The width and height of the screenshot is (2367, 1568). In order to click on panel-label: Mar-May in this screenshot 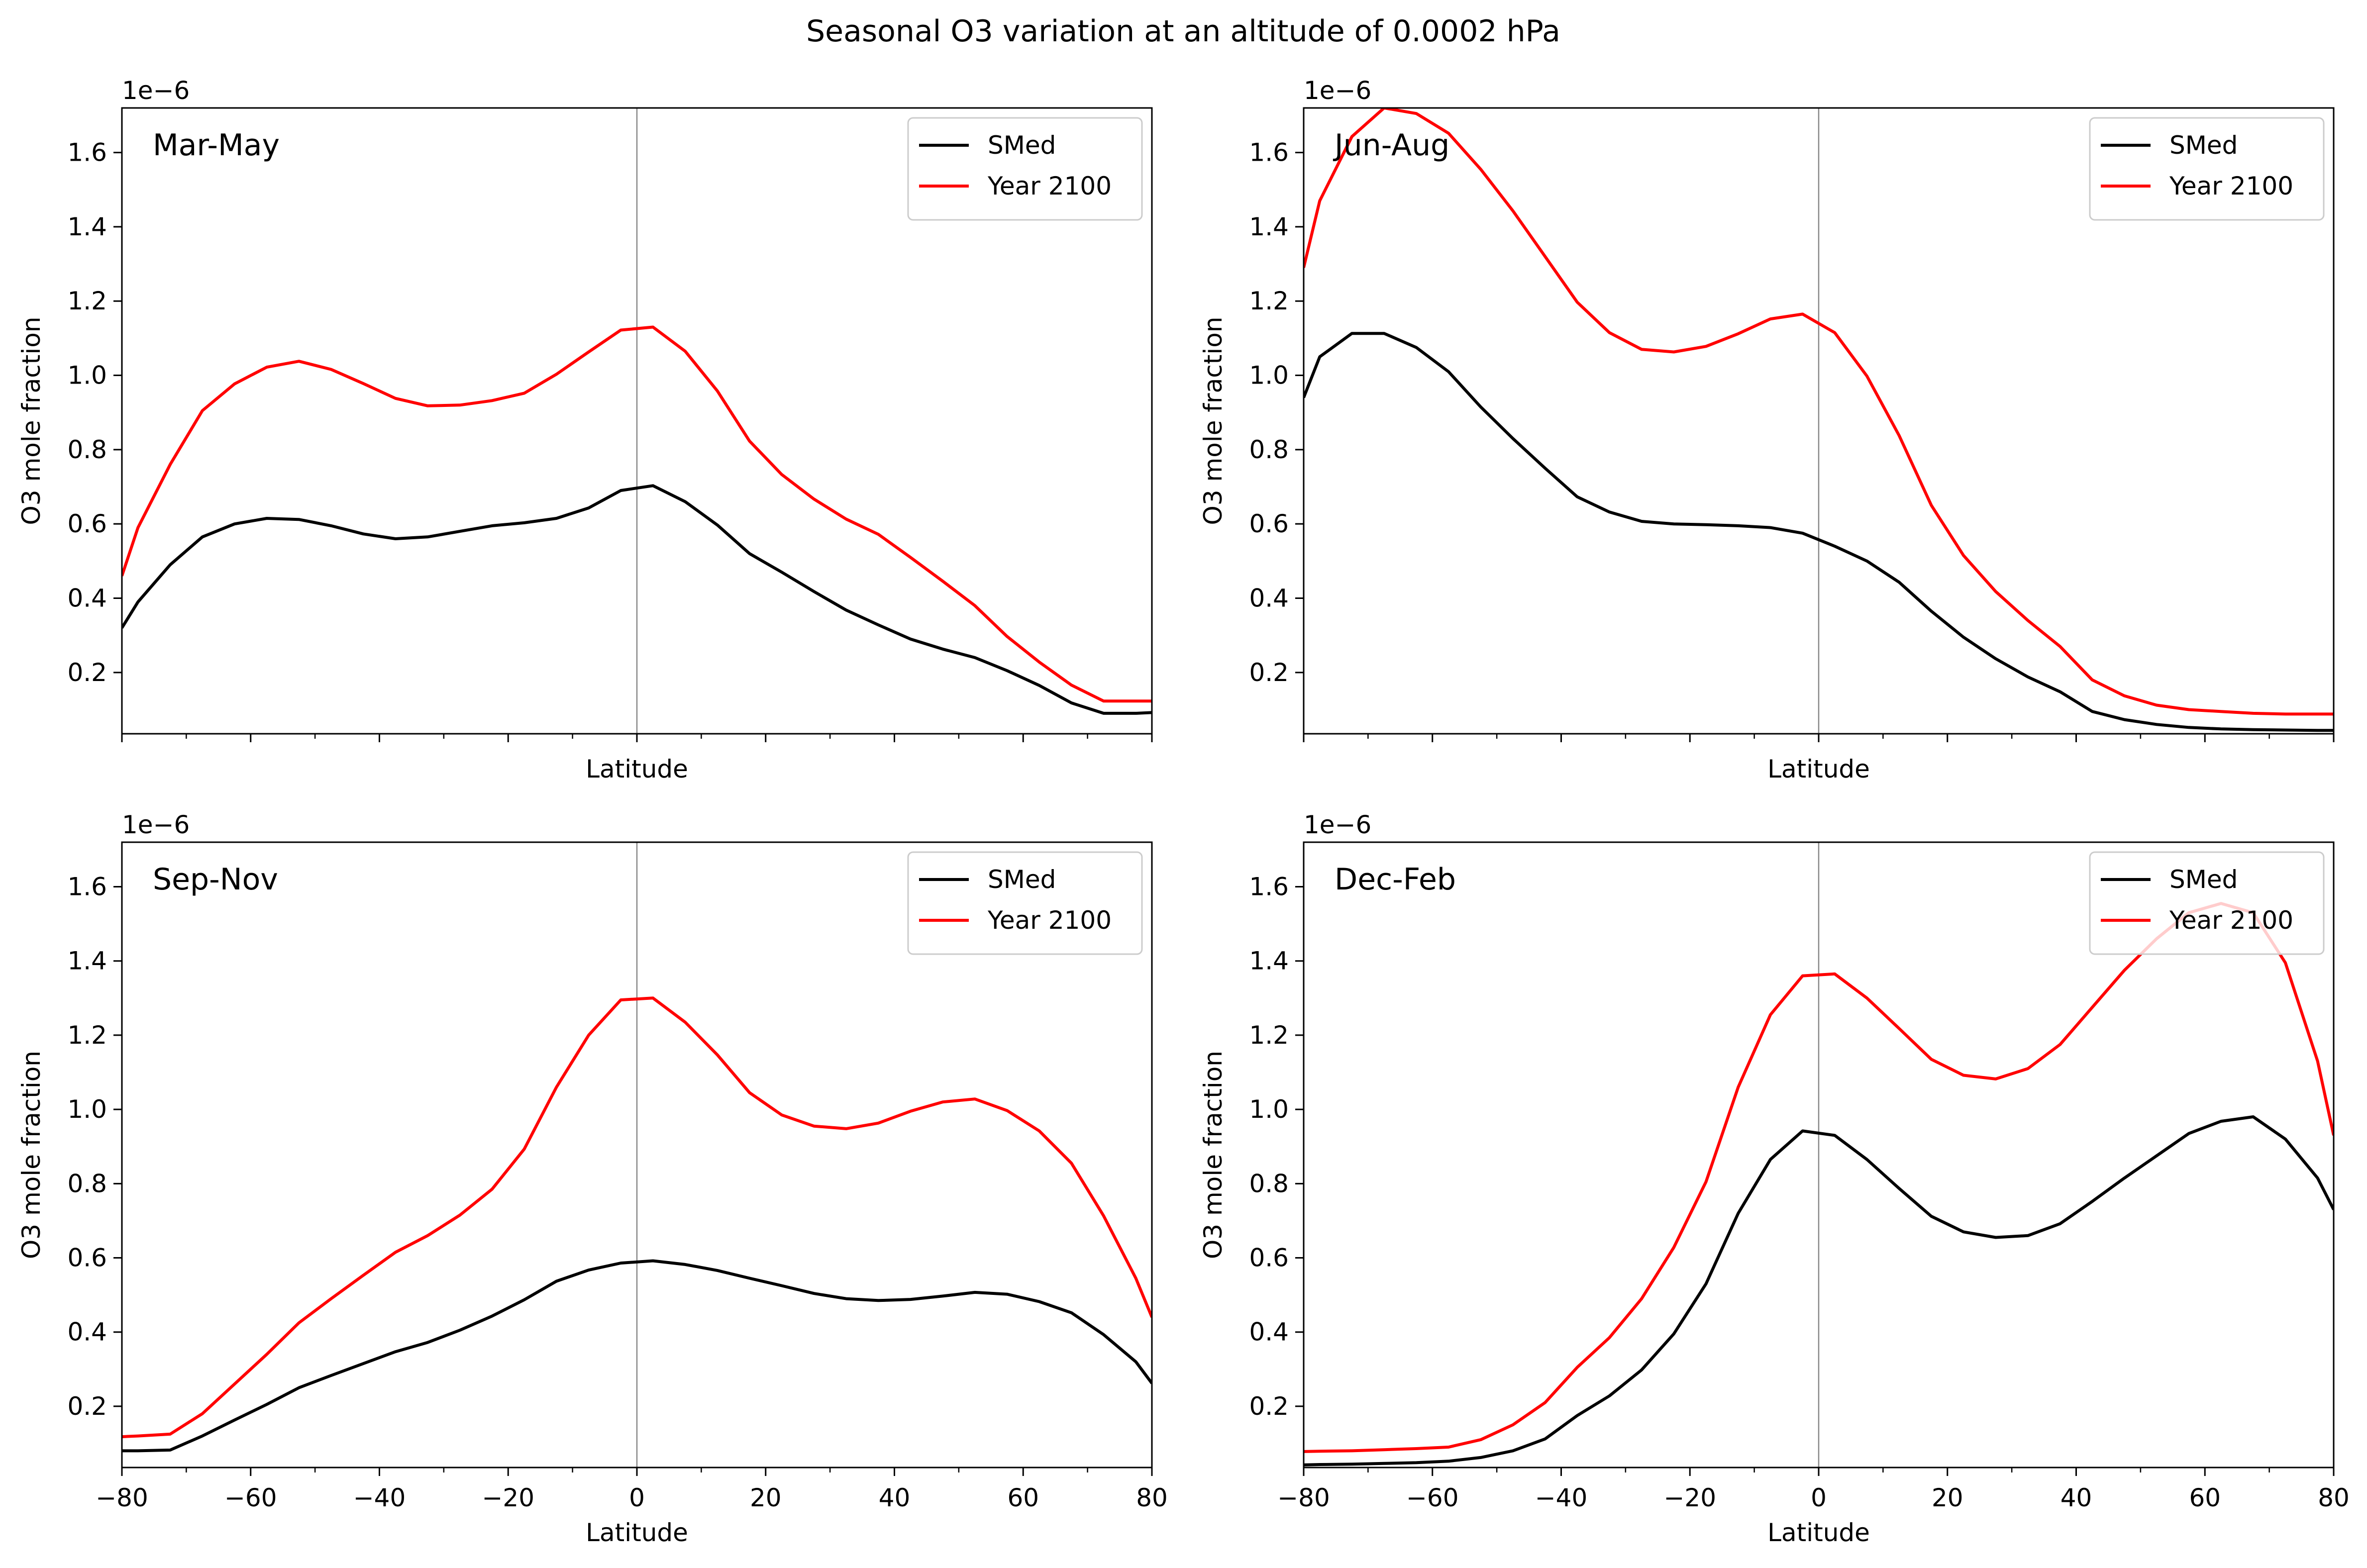, I will do `click(217, 145)`.